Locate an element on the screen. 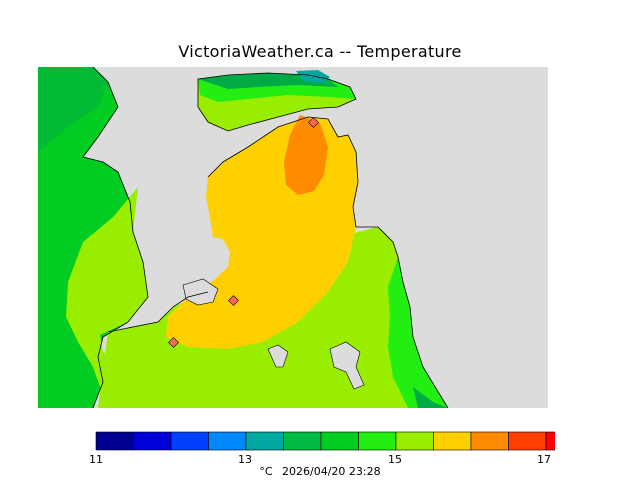 This screenshot has width=640, height=480. coastline-west is located at coordinates (115, 237).